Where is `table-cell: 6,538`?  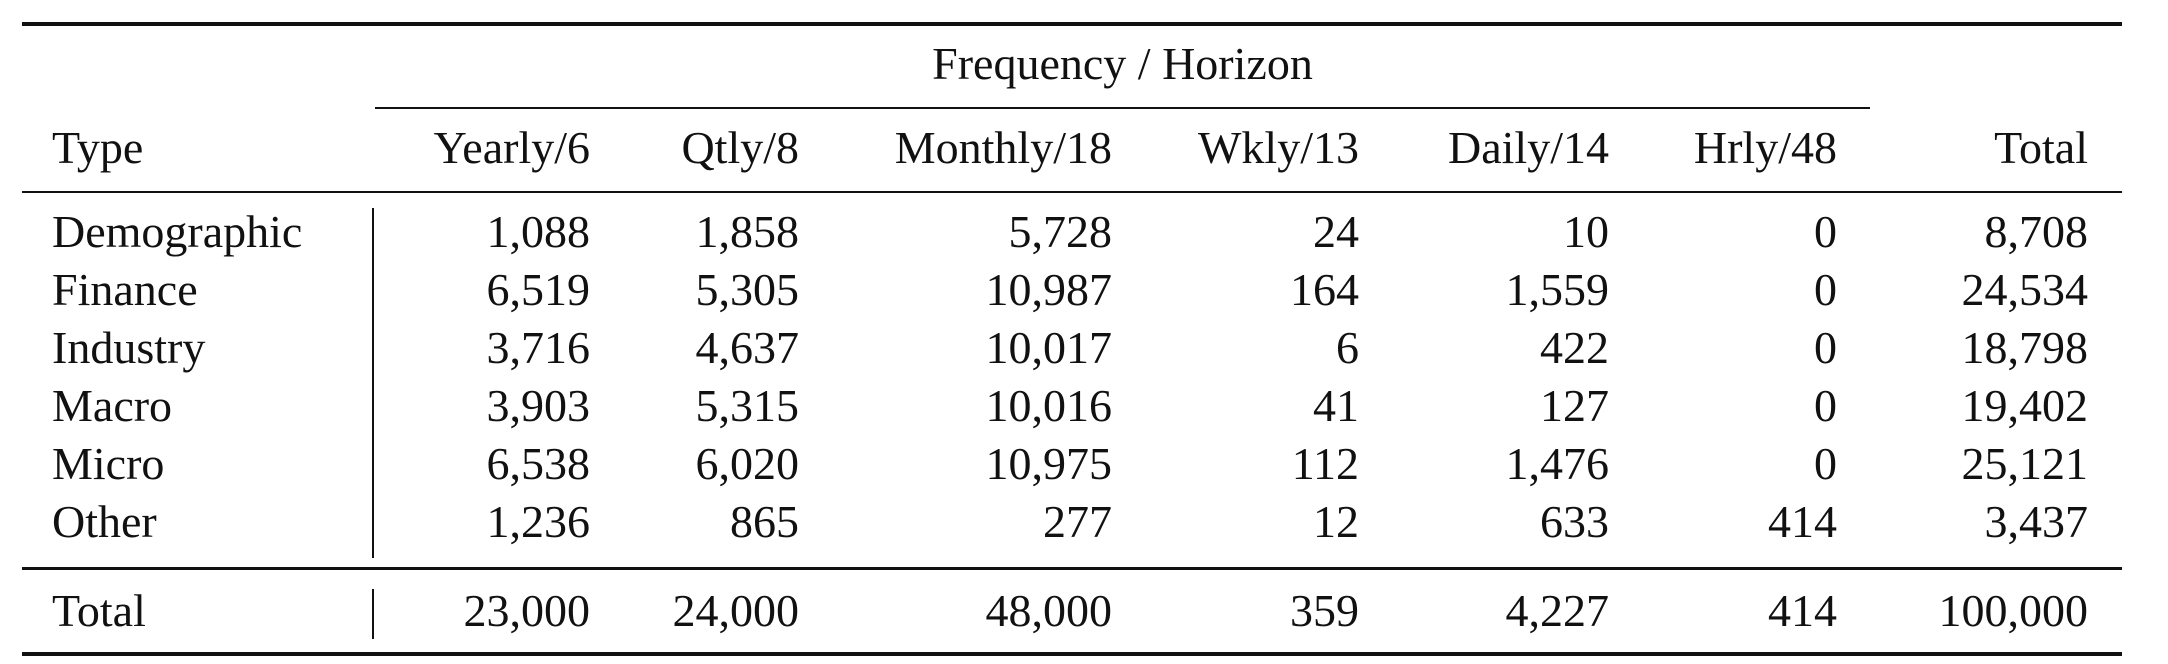
table-cell: 6,538 is located at coordinates (538, 463).